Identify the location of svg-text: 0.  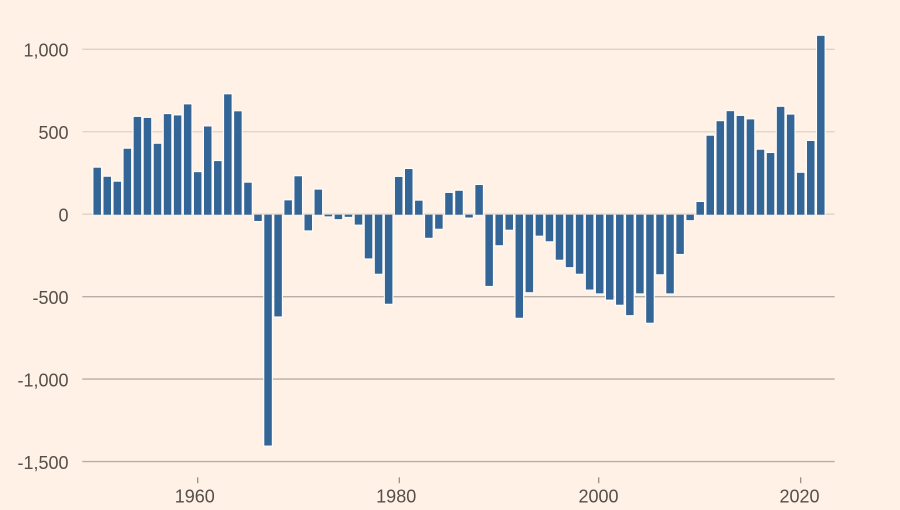
(63, 216).